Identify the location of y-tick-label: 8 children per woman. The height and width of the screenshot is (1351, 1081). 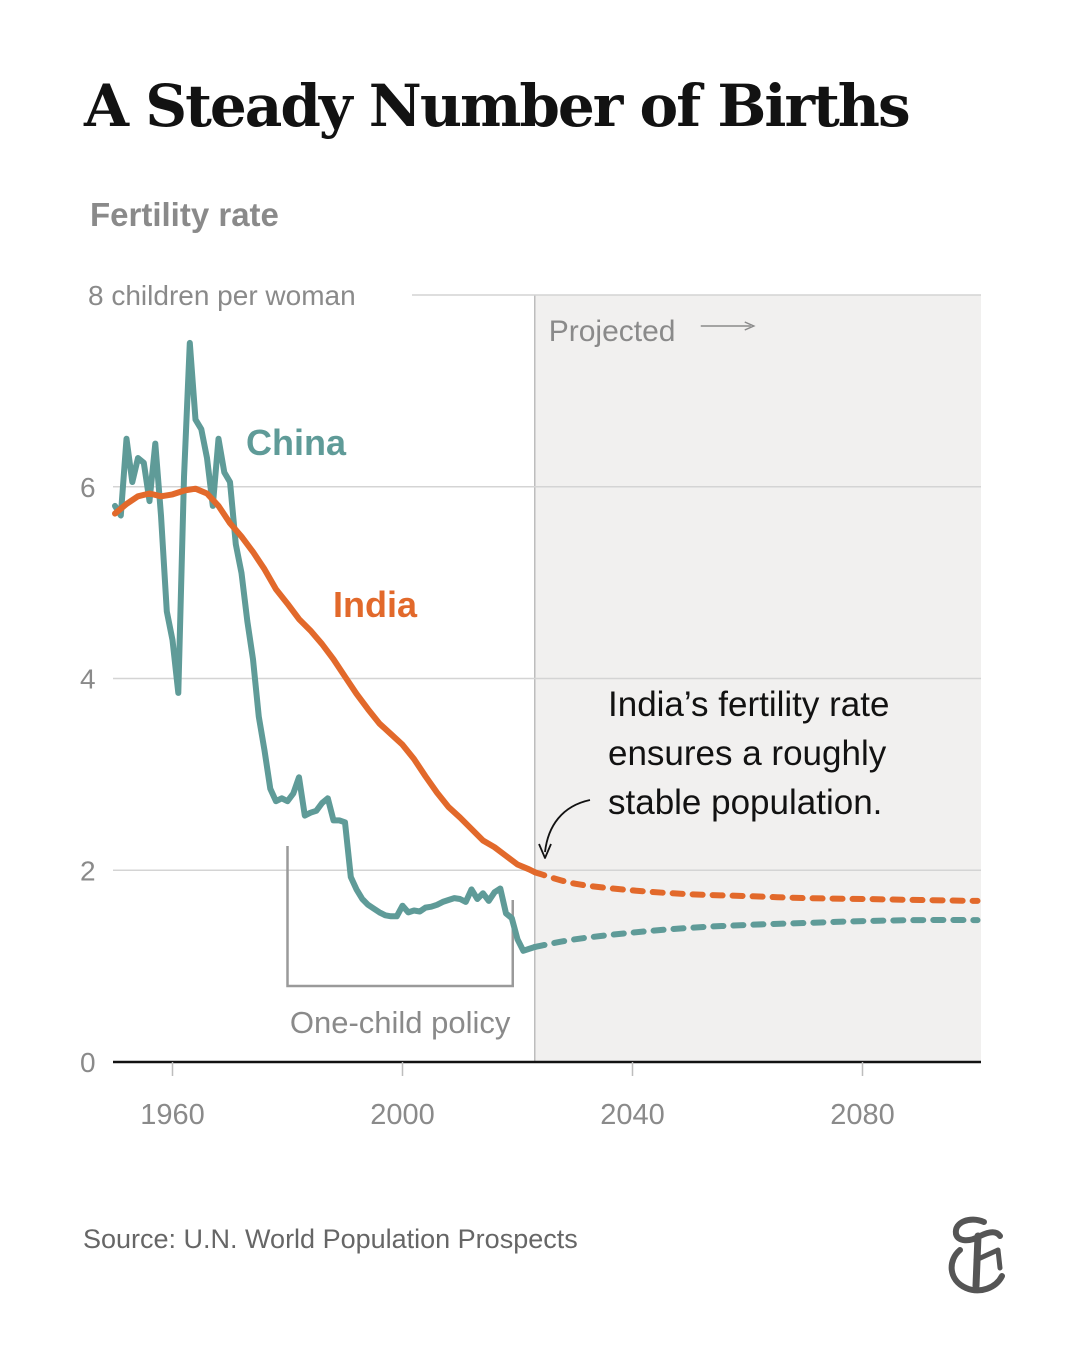
(222, 295).